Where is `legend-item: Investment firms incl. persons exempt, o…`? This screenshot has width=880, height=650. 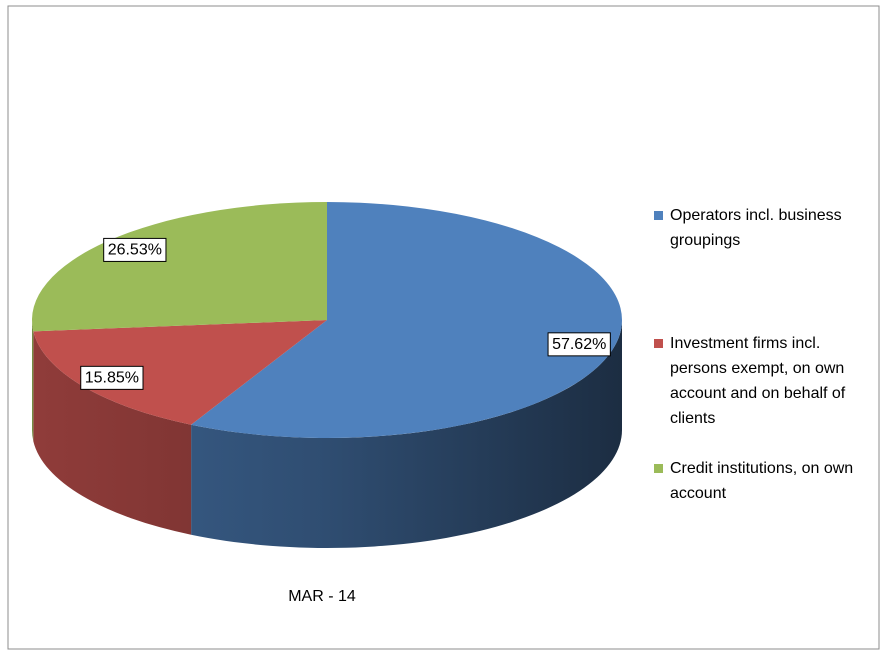
legend-item: Investment firms incl. persons exempt, o… is located at coordinates (766, 381).